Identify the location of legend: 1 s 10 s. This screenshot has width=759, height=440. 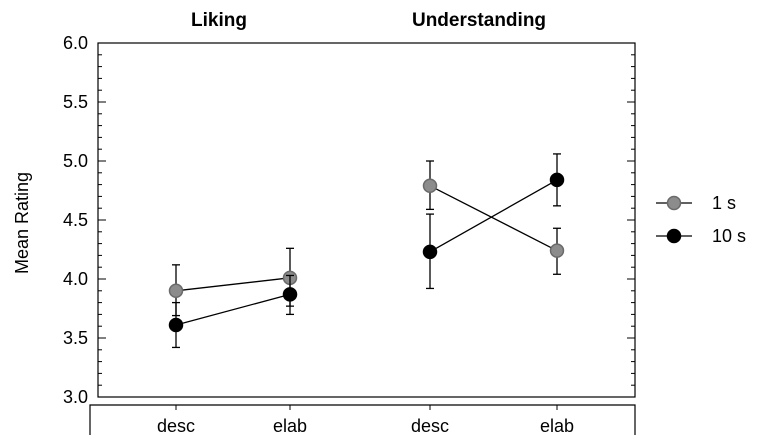
(701, 219).